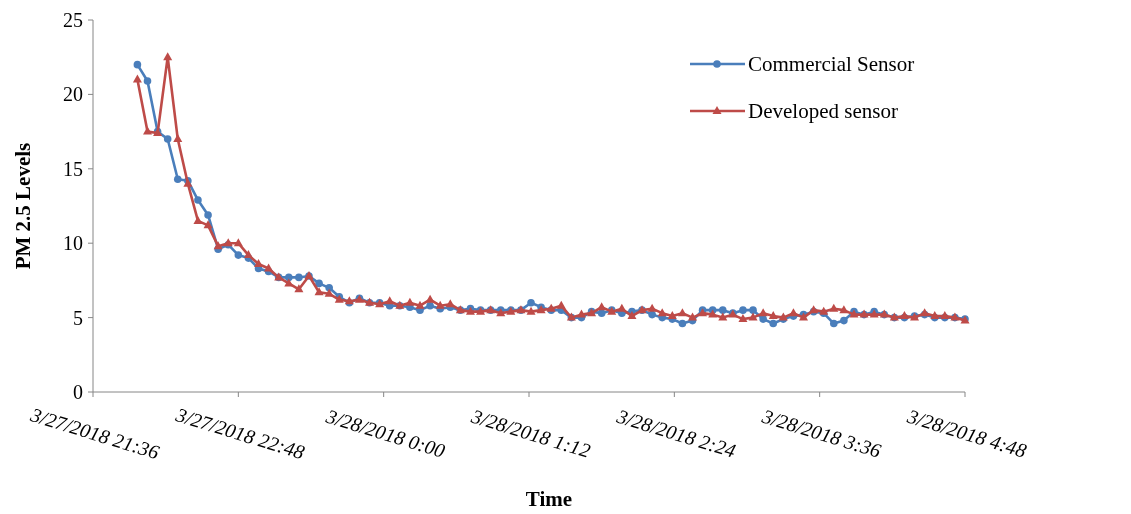 Image resolution: width=1131 pixels, height=514 pixels. I want to click on y-tick-label: 25, so click(73, 20).